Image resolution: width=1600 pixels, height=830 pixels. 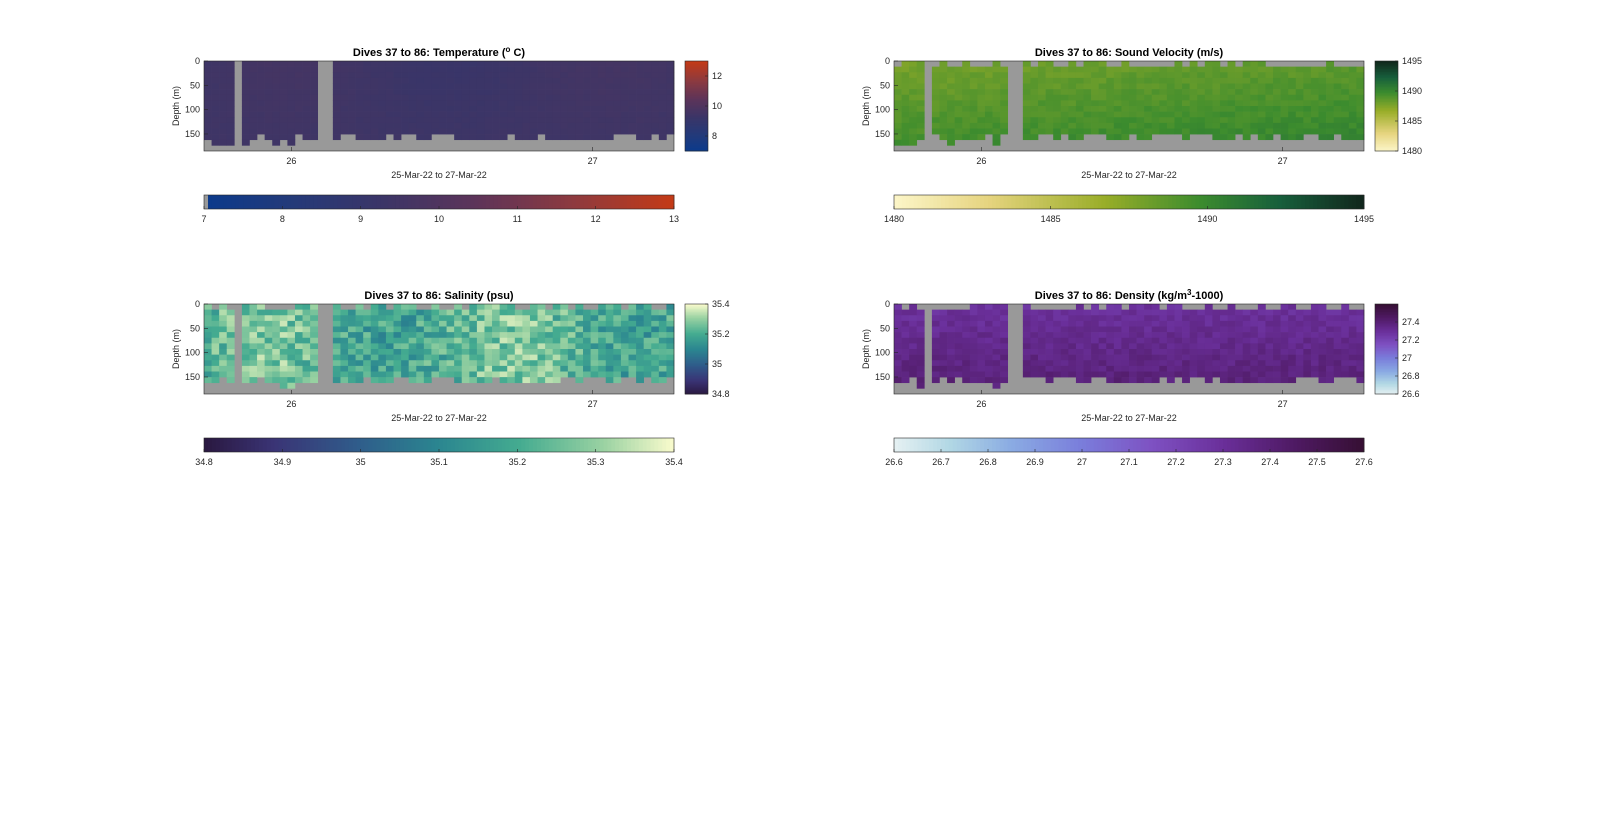 I want to click on horizontal-colorbar: 34.8 34.9 35 35.1 35.2 35.3 35.4, so click(x=439, y=452).